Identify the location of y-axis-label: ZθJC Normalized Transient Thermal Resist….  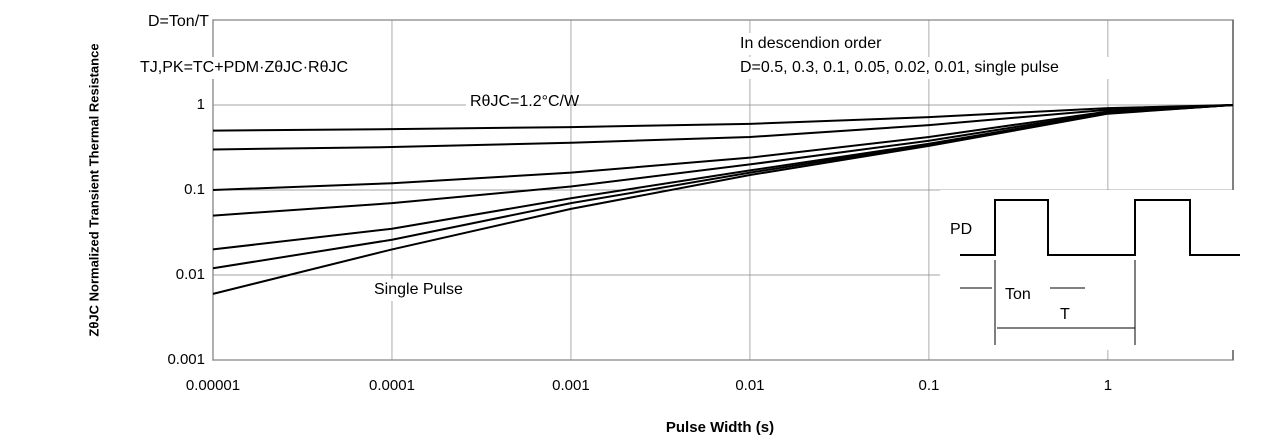
(93, 189).